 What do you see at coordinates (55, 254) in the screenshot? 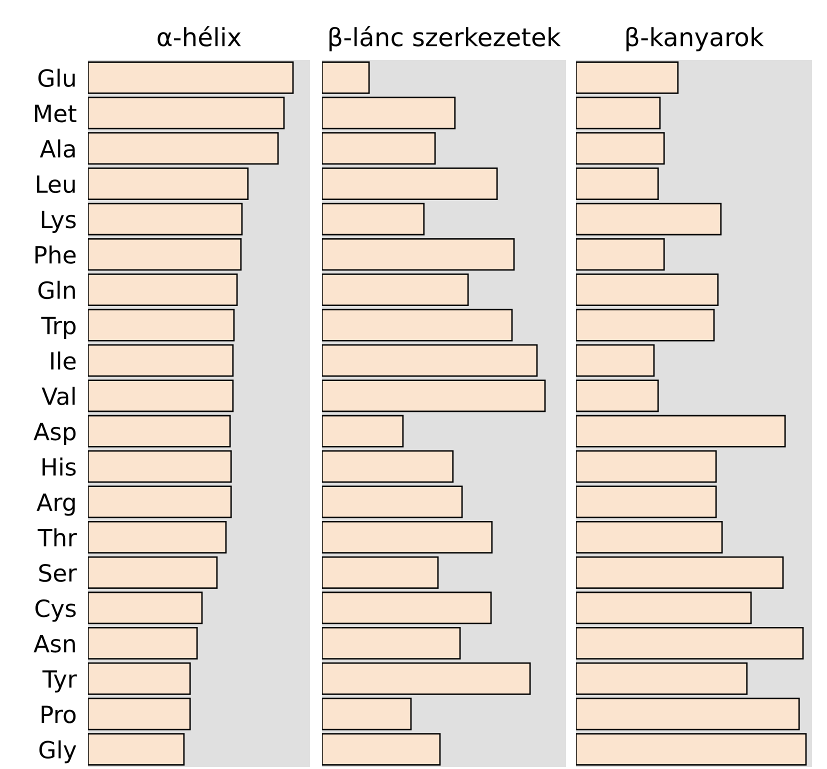
I see `y-tick-label: Phe` at bounding box center [55, 254].